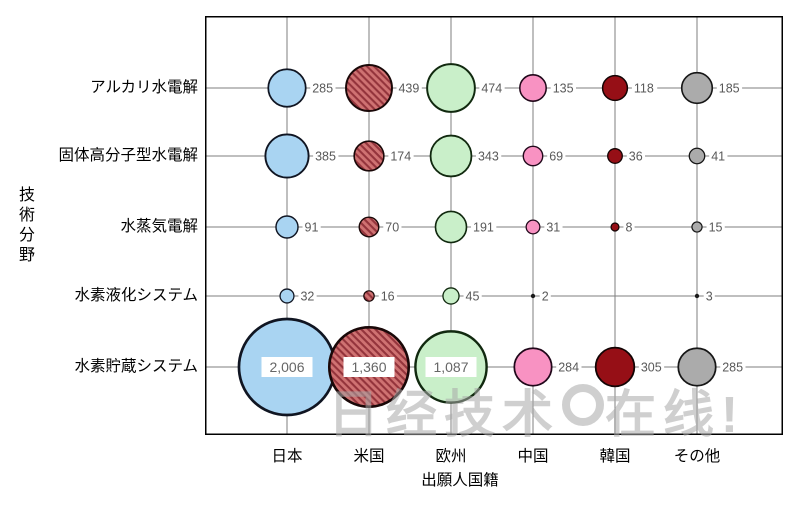 Image resolution: width=800 pixels, height=507 pixels. I want to click on bubble-value-label: 1,087, so click(450, 367).